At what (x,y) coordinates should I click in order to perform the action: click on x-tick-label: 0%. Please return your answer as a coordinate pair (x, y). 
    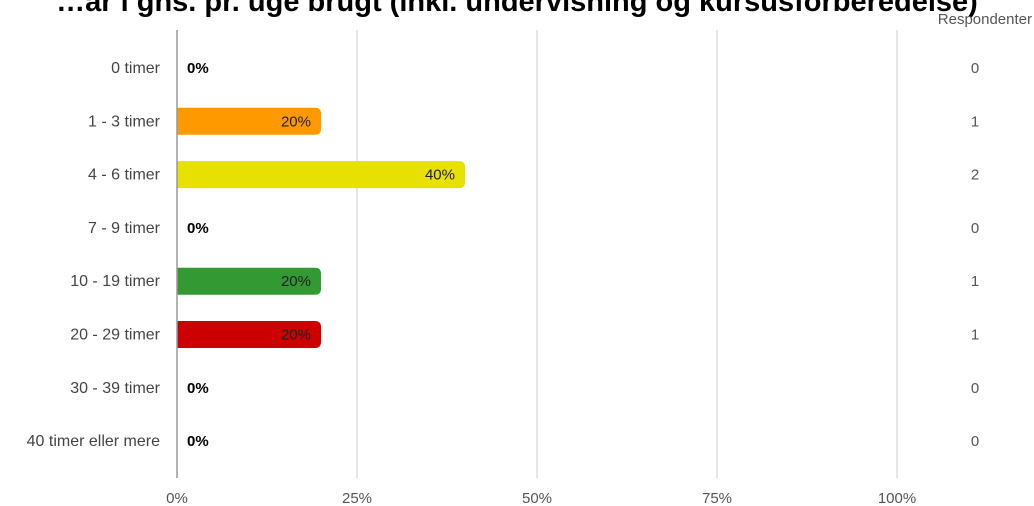
    Looking at the image, I should click on (177, 498).